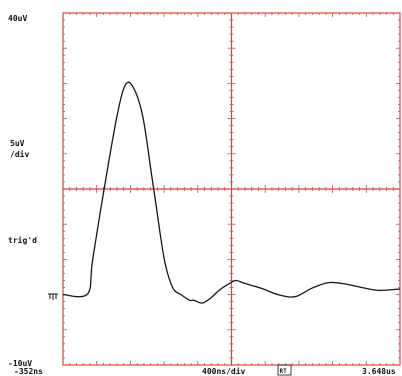 Image resolution: width=402 pixels, height=376 pixels. I want to click on x-scale-label: 400ns/div, so click(224, 371).